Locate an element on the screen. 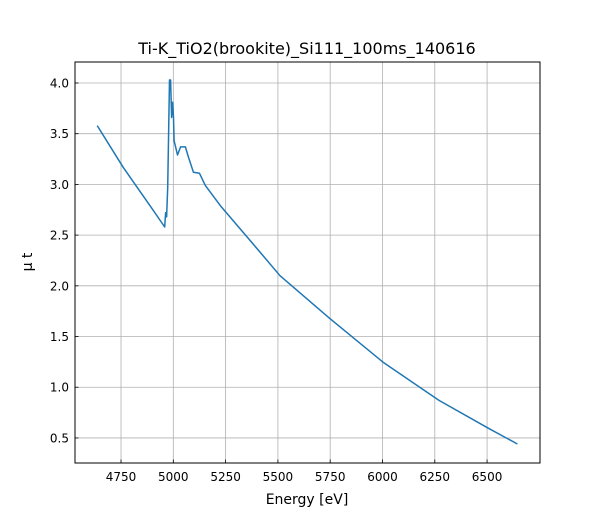 This screenshot has width=600, height=524. y-tick-label: 3.5 is located at coordinates (59, 134).